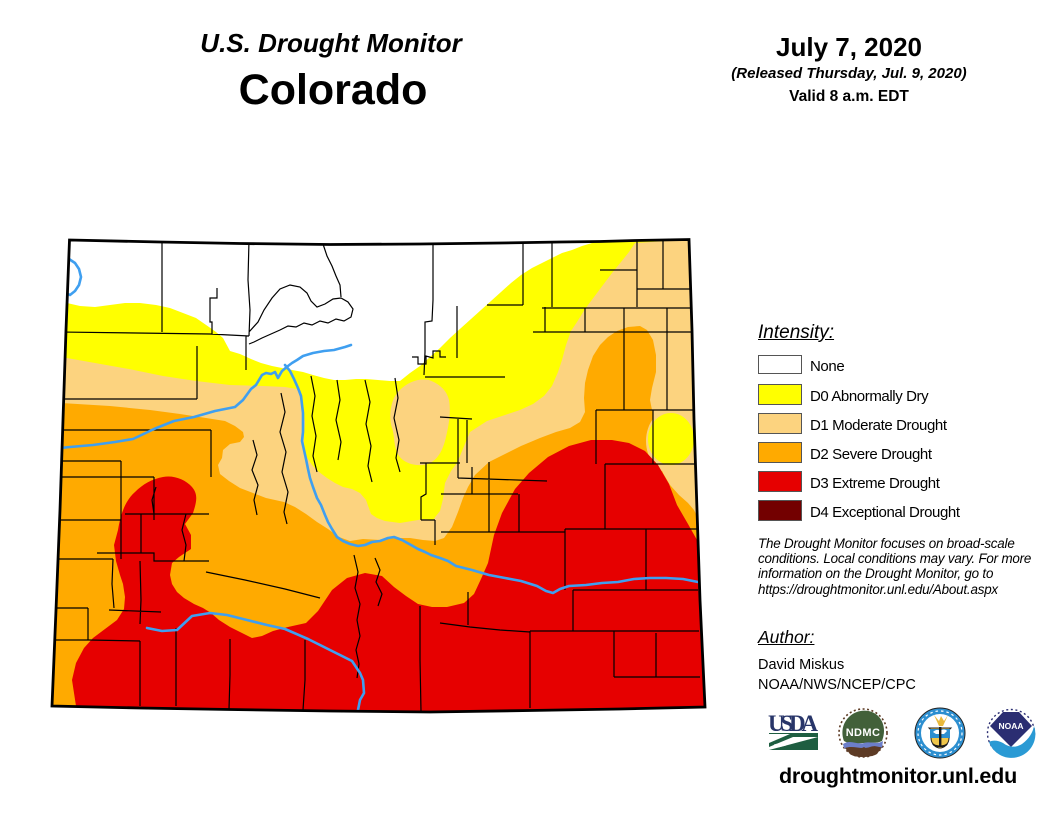 This screenshot has height=816, width=1056. What do you see at coordinates (793, 723) in the screenshot?
I see `svg-text: USDA` at bounding box center [793, 723].